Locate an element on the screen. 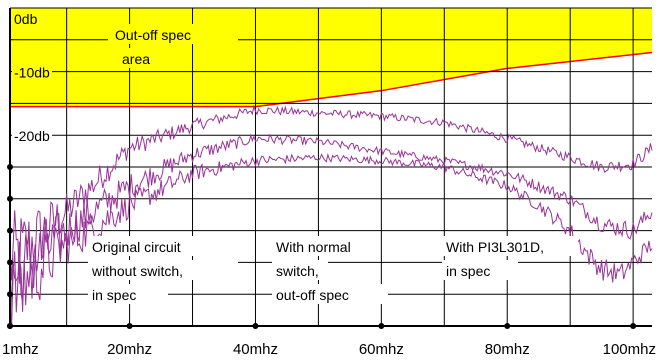 Image resolution: width=658 pixels, height=360 pixels. out-of-spec-label-bg is located at coordinates (173, 34).